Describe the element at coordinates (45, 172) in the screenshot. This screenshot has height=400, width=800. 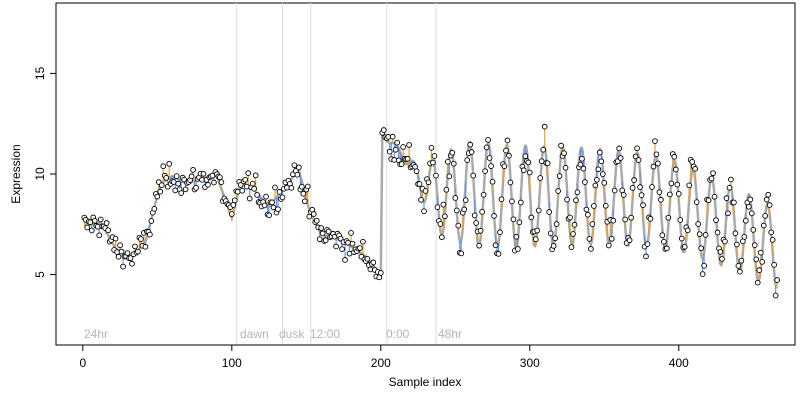
I see `y-axis: 5 10 15` at that location.